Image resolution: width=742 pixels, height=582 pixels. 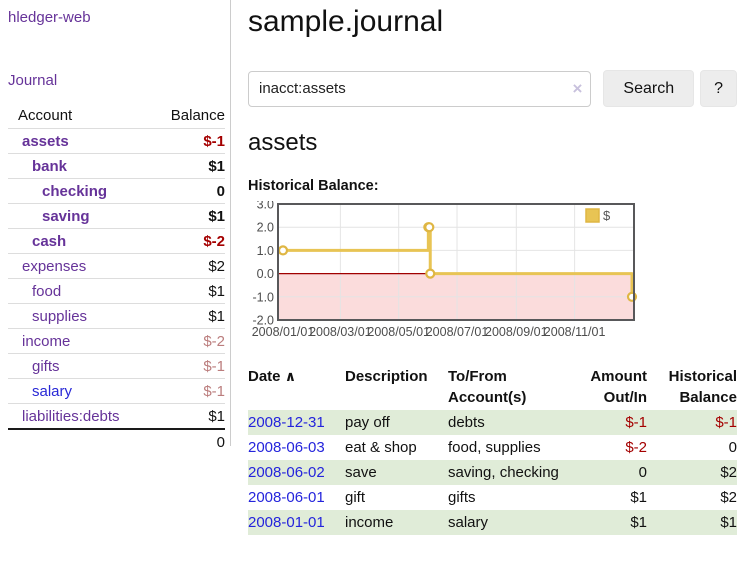 What do you see at coordinates (33, 80) in the screenshot?
I see `sidebar-item-journal: Journal` at bounding box center [33, 80].